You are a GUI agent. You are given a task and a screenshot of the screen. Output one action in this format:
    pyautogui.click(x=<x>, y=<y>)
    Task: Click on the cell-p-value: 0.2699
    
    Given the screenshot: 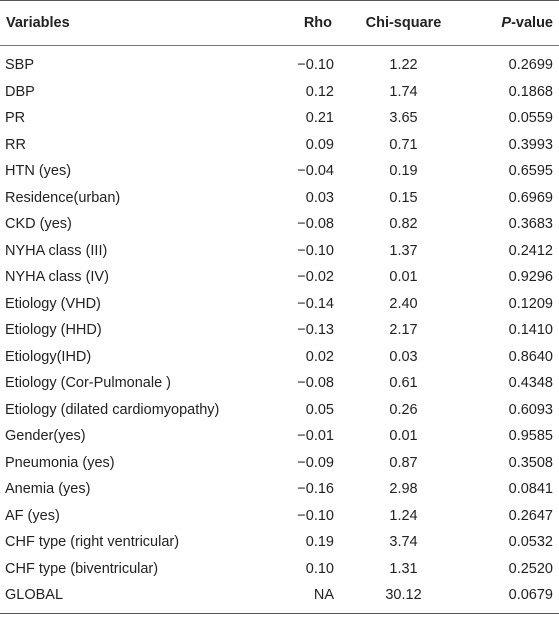 What is the action you would take?
    pyautogui.click(x=530, y=65)
    